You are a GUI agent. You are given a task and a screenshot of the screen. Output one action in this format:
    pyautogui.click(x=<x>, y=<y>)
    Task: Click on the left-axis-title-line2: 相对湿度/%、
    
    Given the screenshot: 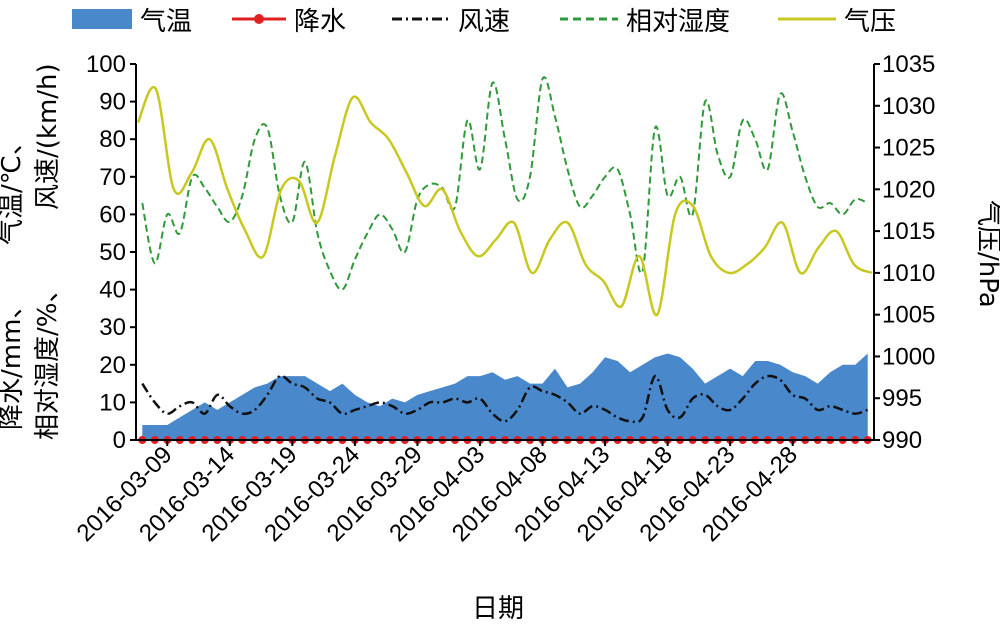 What is the action you would take?
    pyautogui.click(x=48, y=358)
    